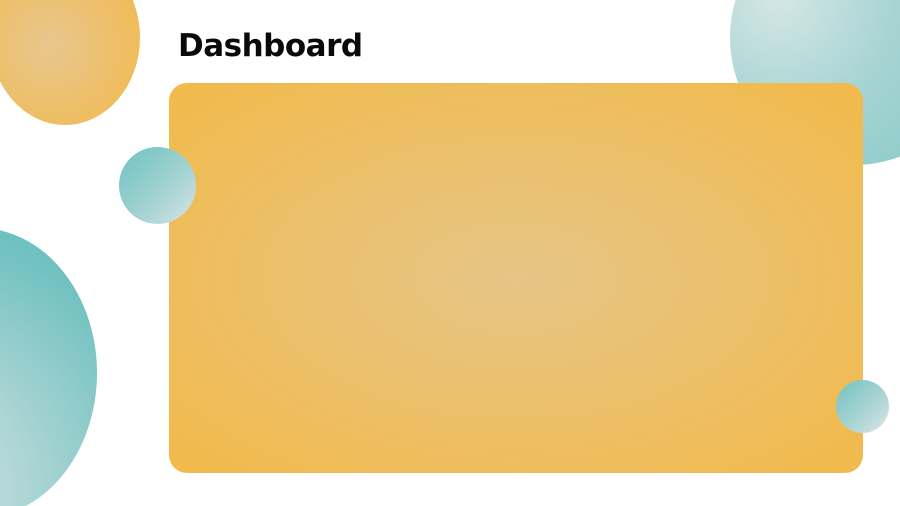  What do you see at coordinates (157, 185) in the screenshot?
I see `decorative-teal-circle-small` at bounding box center [157, 185].